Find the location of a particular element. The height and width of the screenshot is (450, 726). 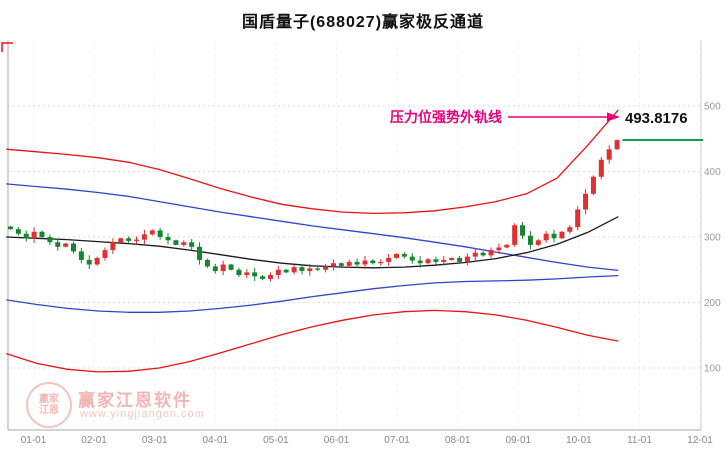

x-axis-tick-label: 05-01 is located at coordinates (276, 440).